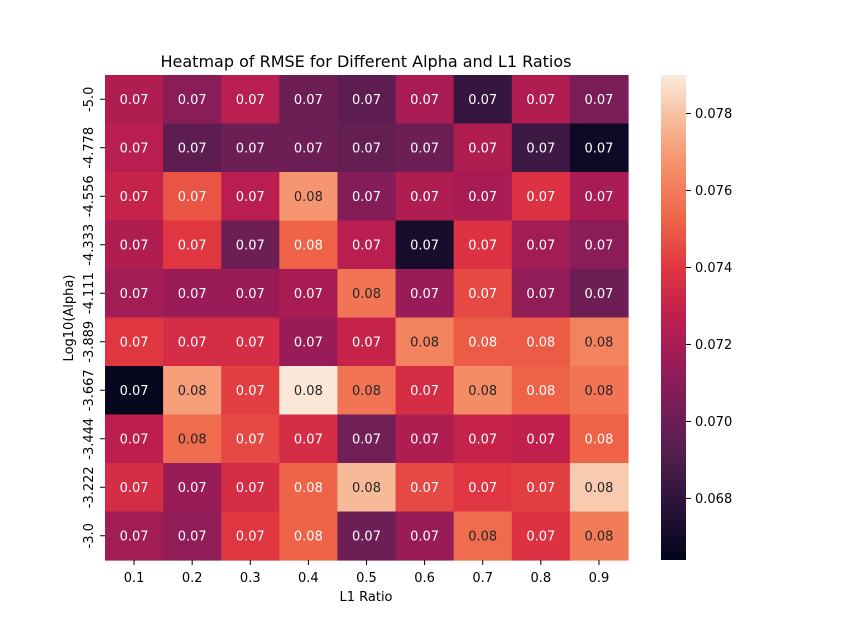 This screenshot has width=842, height=634. What do you see at coordinates (713, 268) in the screenshot?
I see `colorbar-tick-label: 0.074` at bounding box center [713, 268].